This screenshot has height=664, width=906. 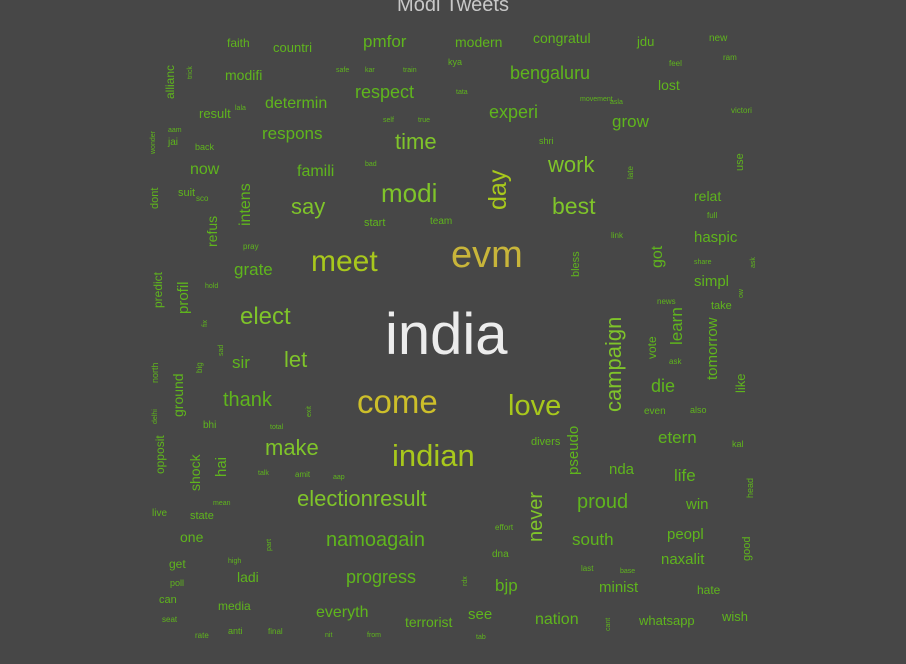 What do you see at coordinates (170, 82) in the screenshot?
I see `word-allianc: allianc` at bounding box center [170, 82].